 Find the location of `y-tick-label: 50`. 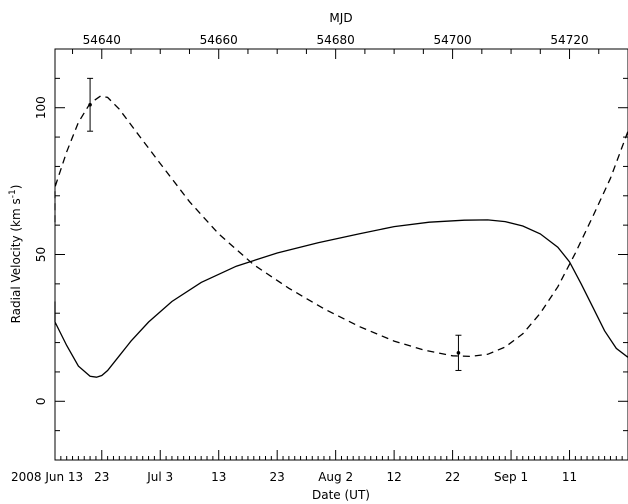

y-tick-label: 50 is located at coordinates (41, 254).